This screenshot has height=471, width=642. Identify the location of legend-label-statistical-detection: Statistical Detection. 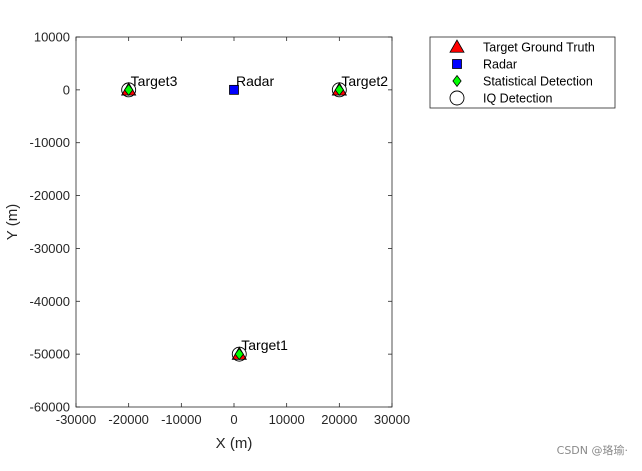
(538, 82).